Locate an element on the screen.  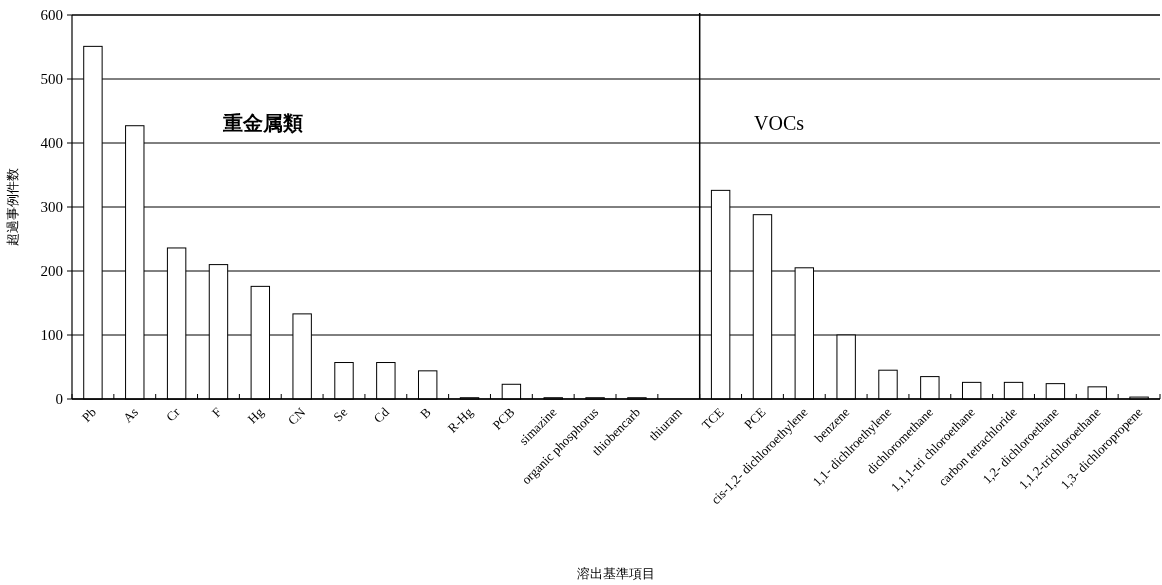
x-tick-label: As is located at coordinates (130, 415).